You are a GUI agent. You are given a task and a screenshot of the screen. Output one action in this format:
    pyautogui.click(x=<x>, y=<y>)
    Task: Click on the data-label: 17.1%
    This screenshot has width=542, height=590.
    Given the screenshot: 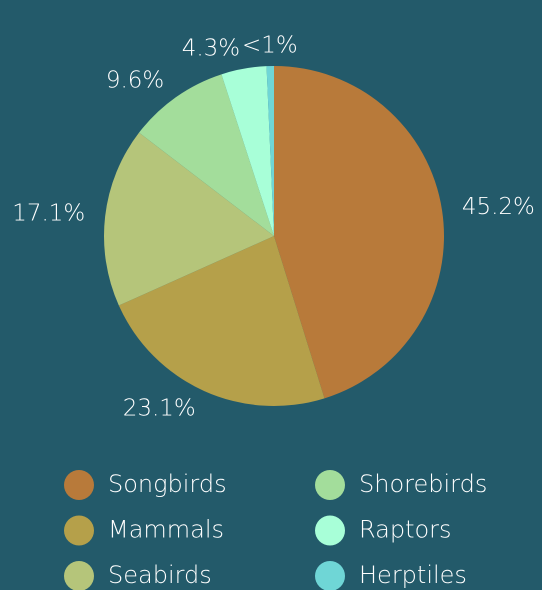 What is the action you would take?
    pyautogui.click(x=48, y=213)
    